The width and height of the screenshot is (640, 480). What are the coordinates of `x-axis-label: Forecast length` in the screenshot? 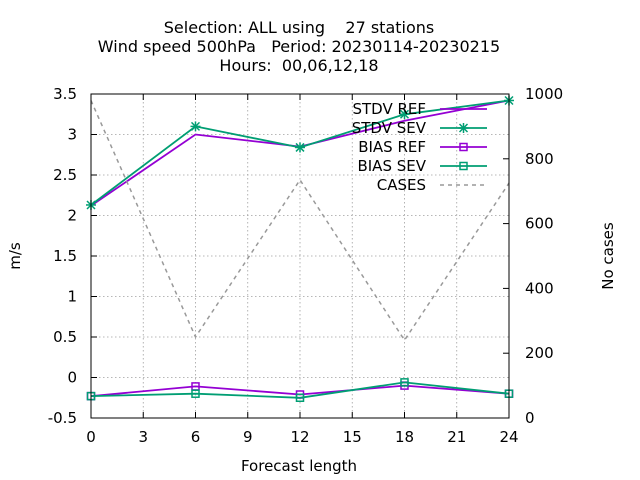 It's located at (299, 466).